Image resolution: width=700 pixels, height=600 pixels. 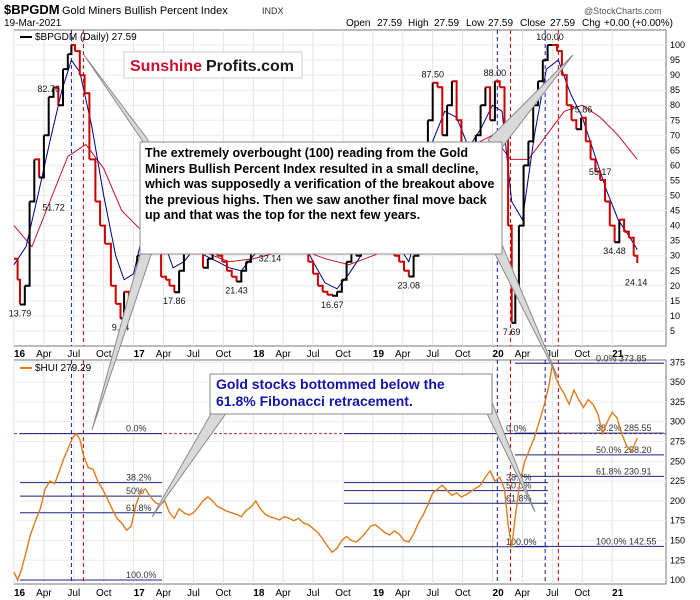 What do you see at coordinates (636, 282) in the screenshot?
I see `bpgdm-value-label: 24.14` at bounding box center [636, 282].